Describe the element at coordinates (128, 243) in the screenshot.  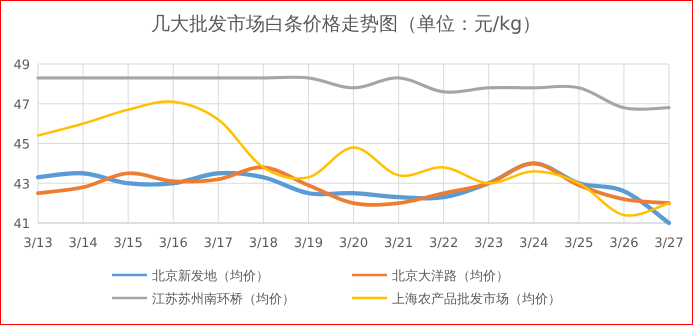
I see `x-tick-label: 3/15` at that location.